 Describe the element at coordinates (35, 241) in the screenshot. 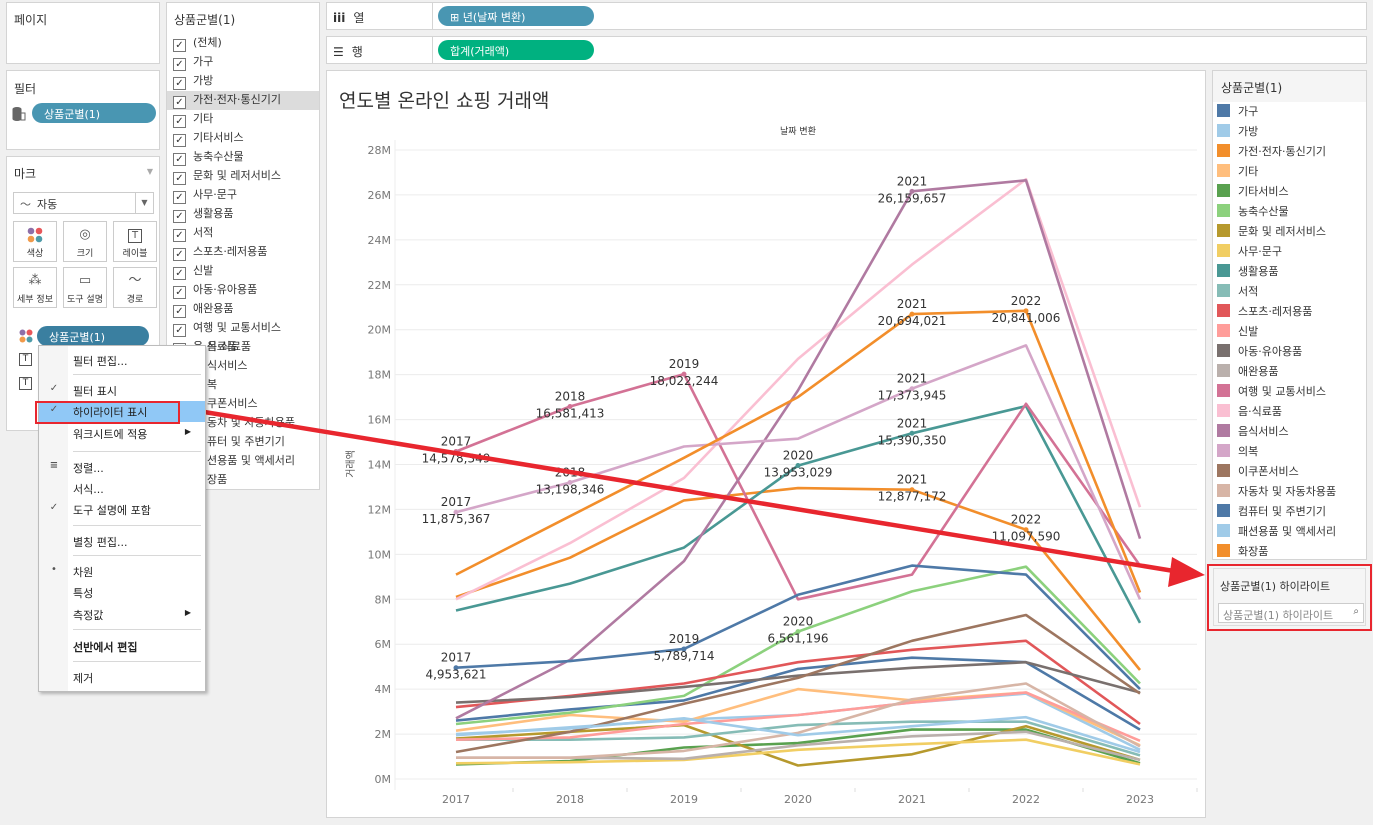

I see `color-button: 색상` at that location.